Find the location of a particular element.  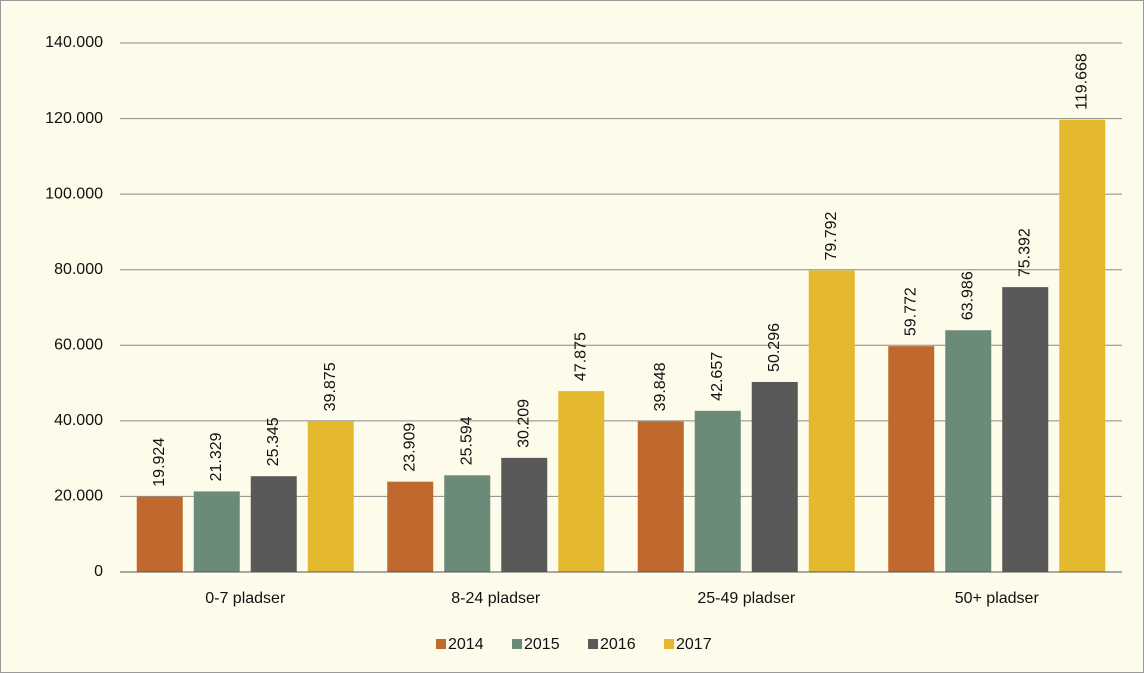

value-label: 25.594 is located at coordinates (466, 440).